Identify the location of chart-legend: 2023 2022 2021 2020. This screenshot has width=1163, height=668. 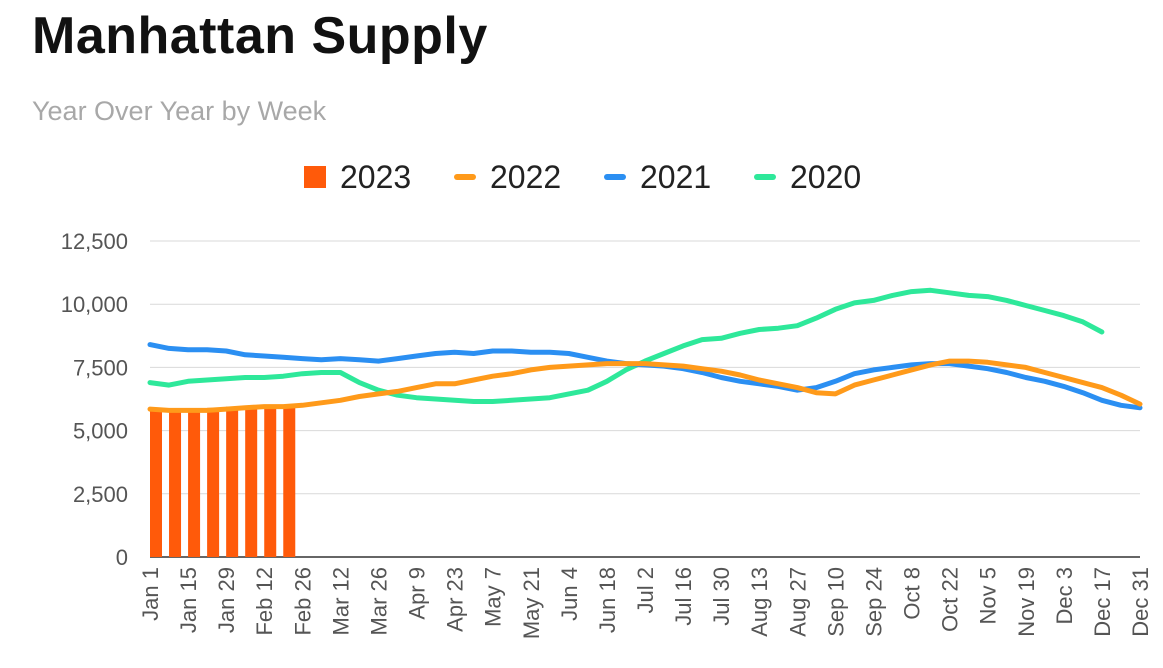
(581, 177).